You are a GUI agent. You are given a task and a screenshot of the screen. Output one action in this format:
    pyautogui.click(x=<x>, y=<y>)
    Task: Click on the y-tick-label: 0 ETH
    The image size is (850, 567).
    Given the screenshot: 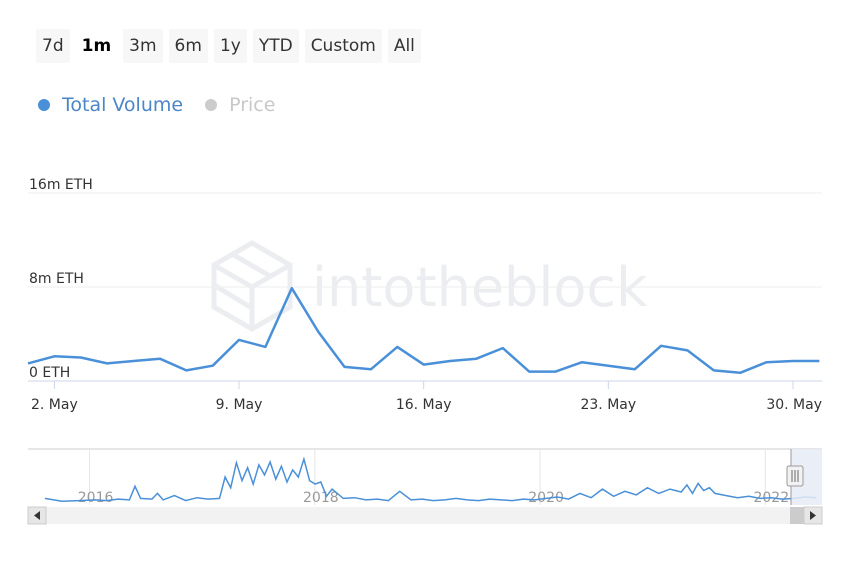 What is the action you would take?
    pyautogui.click(x=49, y=373)
    